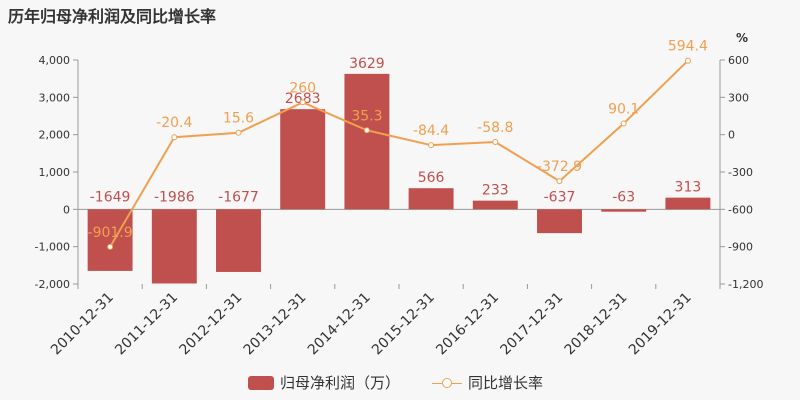  What do you see at coordinates (531, 324) in the screenshot?
I see `x-tick-label: 2017-12-31` at bounding box center [531, 324].